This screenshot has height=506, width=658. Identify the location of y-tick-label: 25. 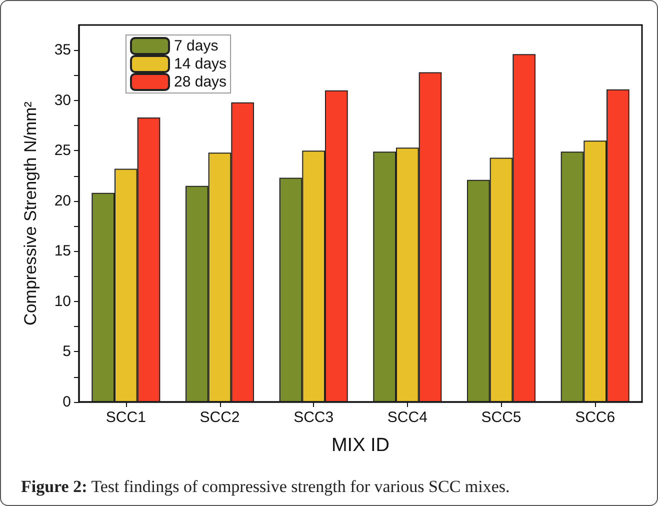
(62, 151).